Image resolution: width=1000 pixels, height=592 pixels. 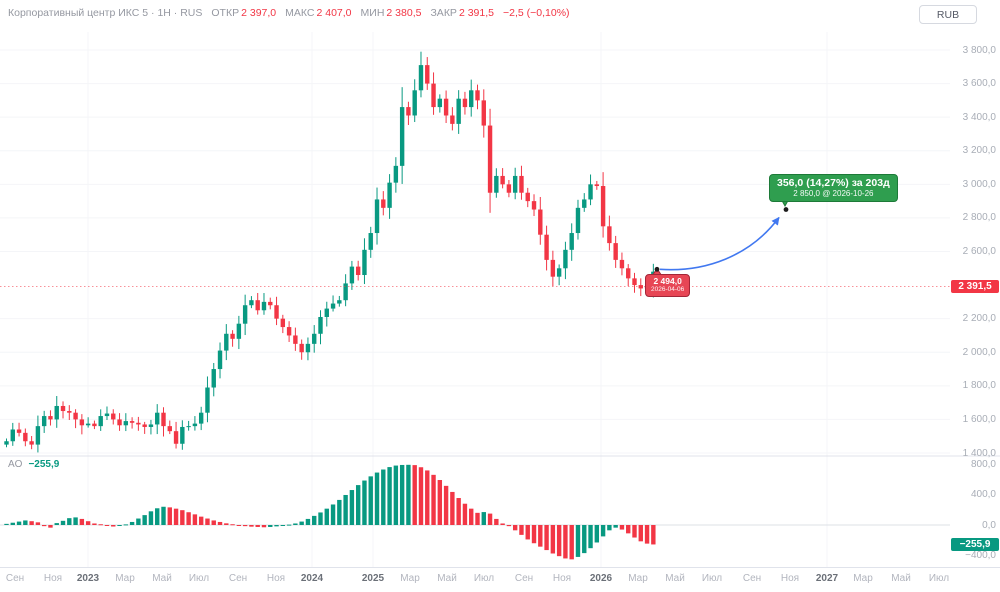 I want to click on forecast-start-price: 2 494,0, so click(x=667, y=281).